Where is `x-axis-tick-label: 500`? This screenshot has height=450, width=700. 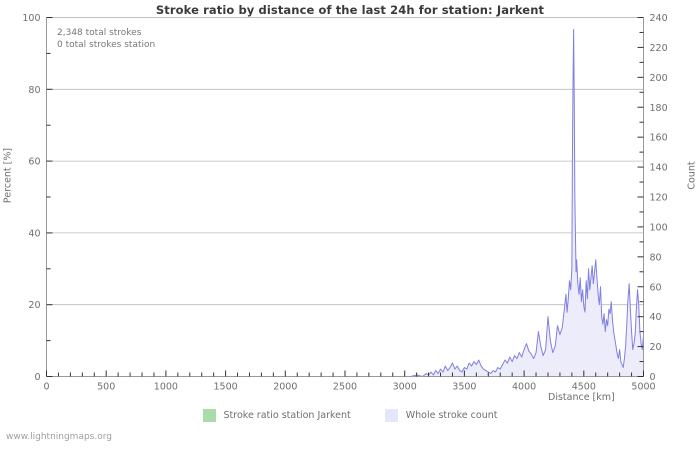
x-axis-tick-label: 500 is located at coordinates (106, 387).